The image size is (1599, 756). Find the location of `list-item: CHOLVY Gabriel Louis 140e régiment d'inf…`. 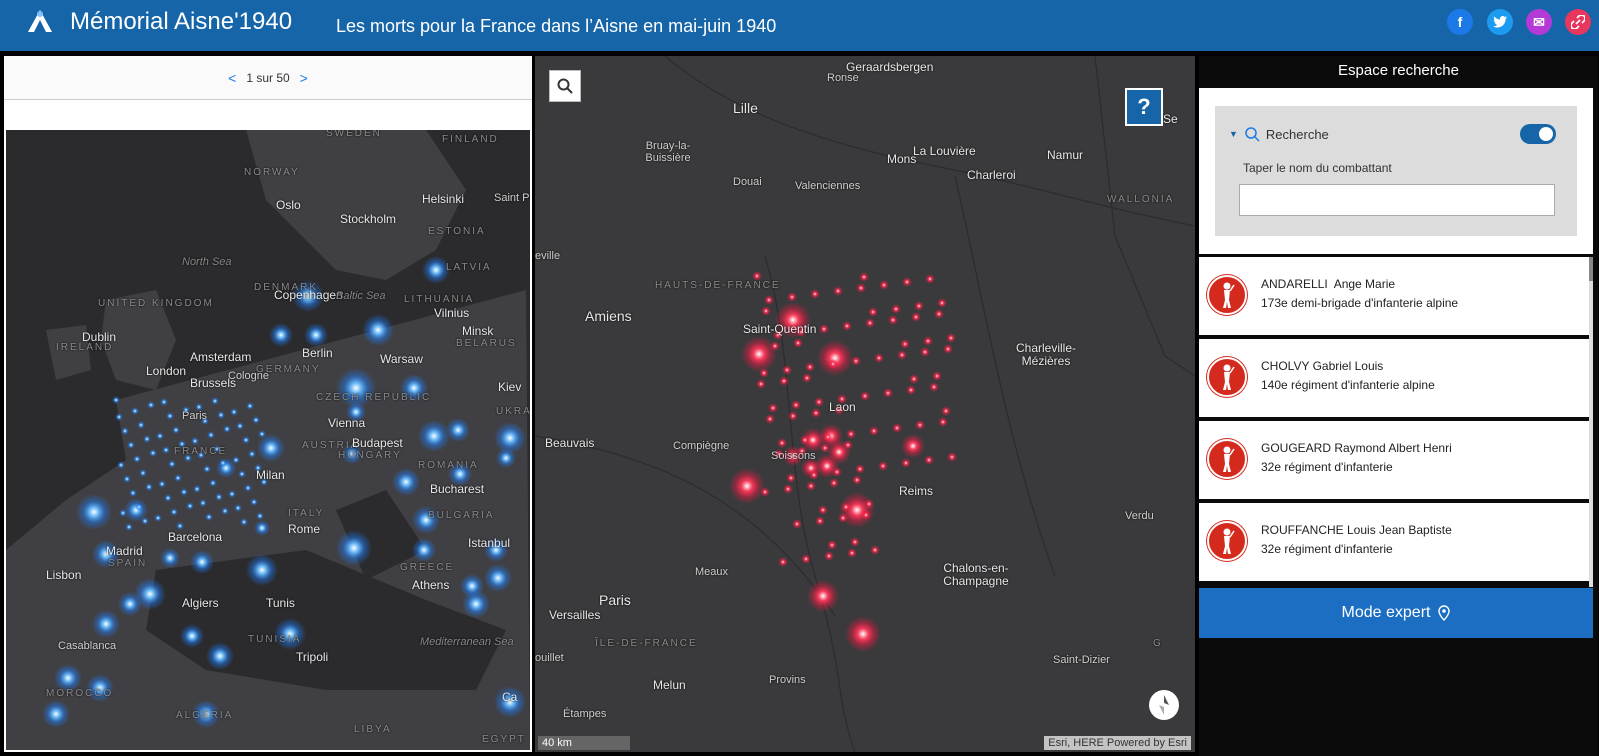

list-item: CHOLVY Gabriel Louis 140e régiment d'inf… is located at coordinates (1394, 378).